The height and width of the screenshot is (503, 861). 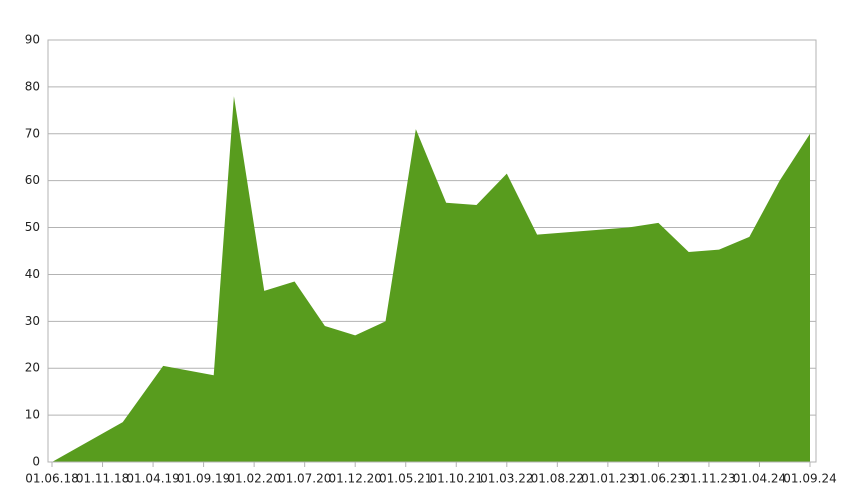 What do you see at coordinates (607, 479) in the screenshot?
I see `x-tick-label: 01.01.23` at bounding box center [607, 479].